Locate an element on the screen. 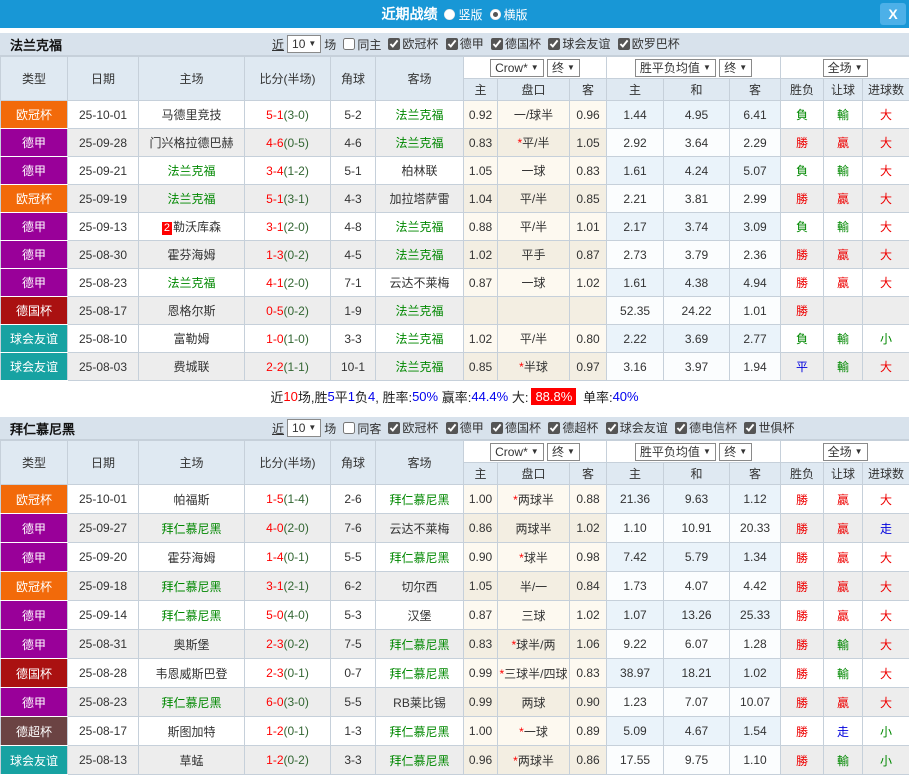 Image resolution: width=909 pixels, height=775 pixels. same-venue-filter: 同主 is located at coordinates (362, 44).